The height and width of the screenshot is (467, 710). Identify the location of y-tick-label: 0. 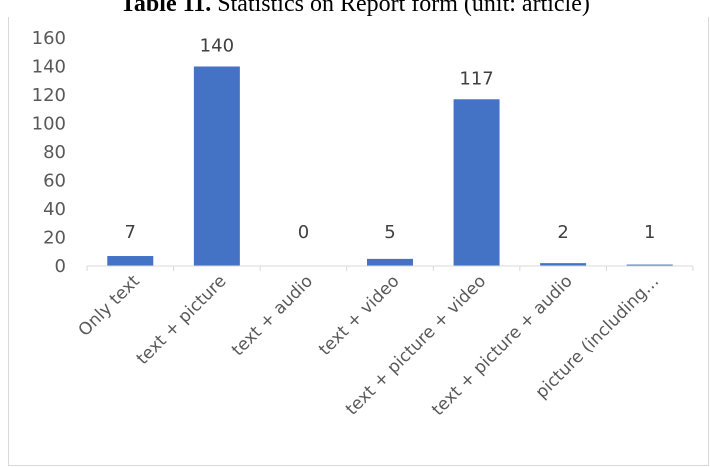
(60, 266).